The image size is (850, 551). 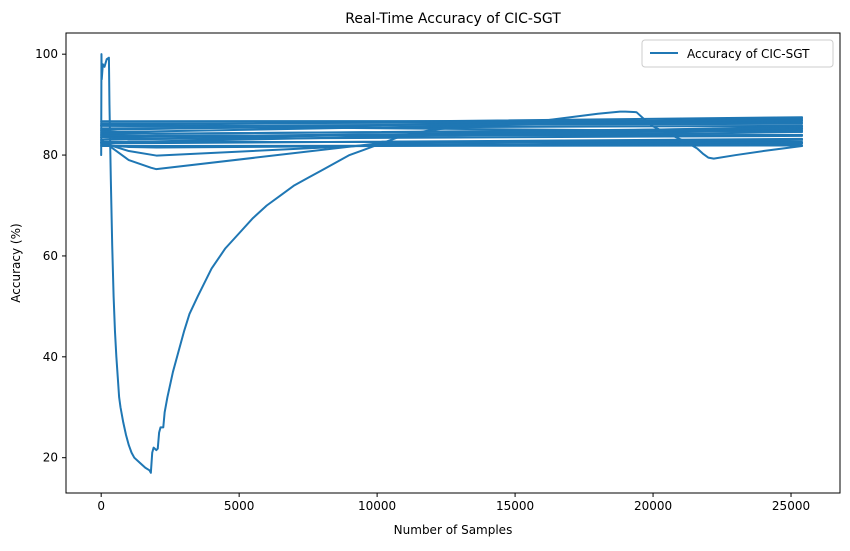 I want to click on x-tick-label: 20000, so click(x=653, y=506).